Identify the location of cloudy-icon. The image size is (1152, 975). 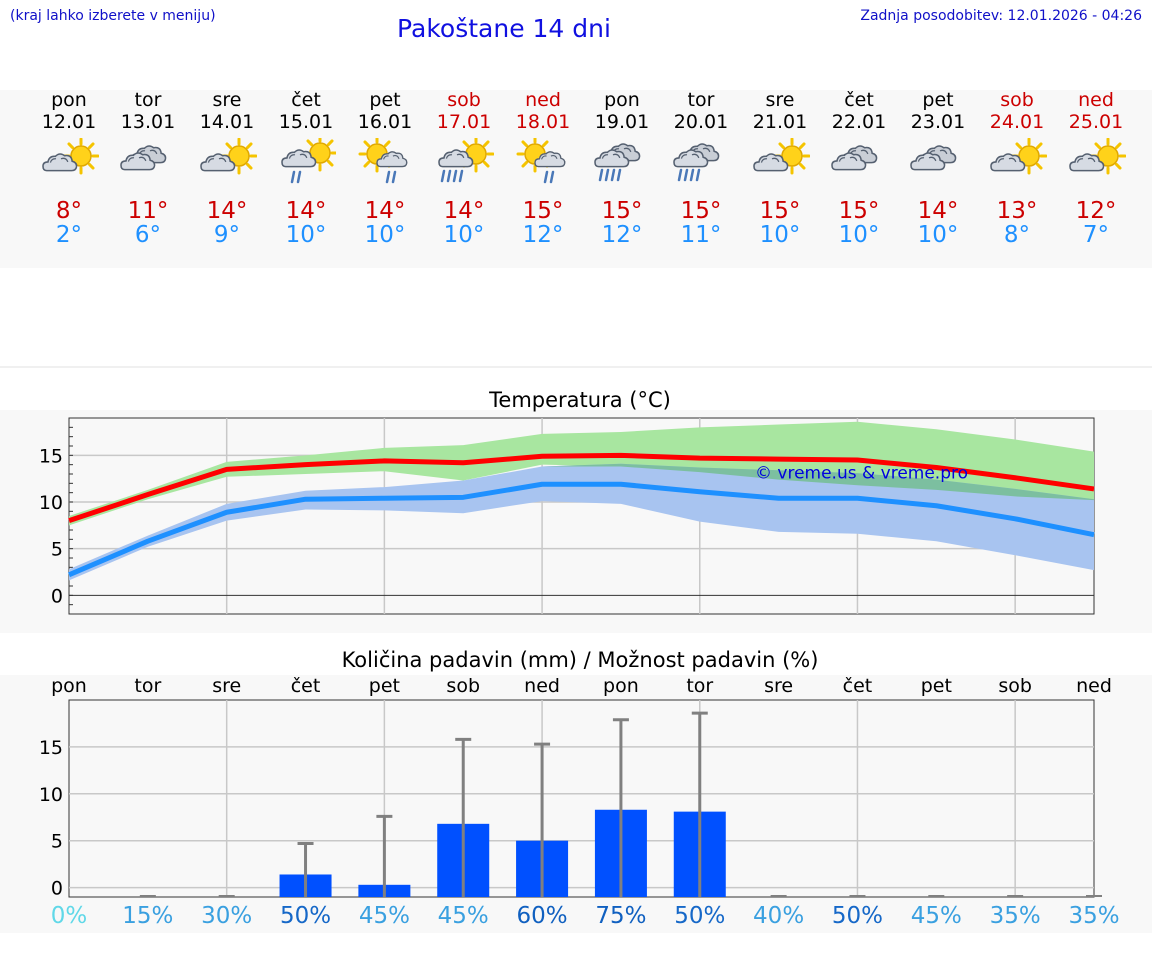
(938, 167).